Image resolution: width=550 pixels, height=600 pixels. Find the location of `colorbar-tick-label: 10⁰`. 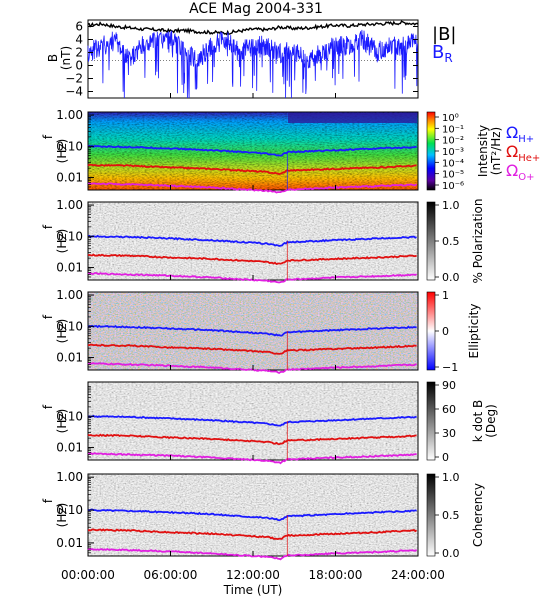

colorbar-tick-label: 10⁰ is located at coordinates (450, 118).